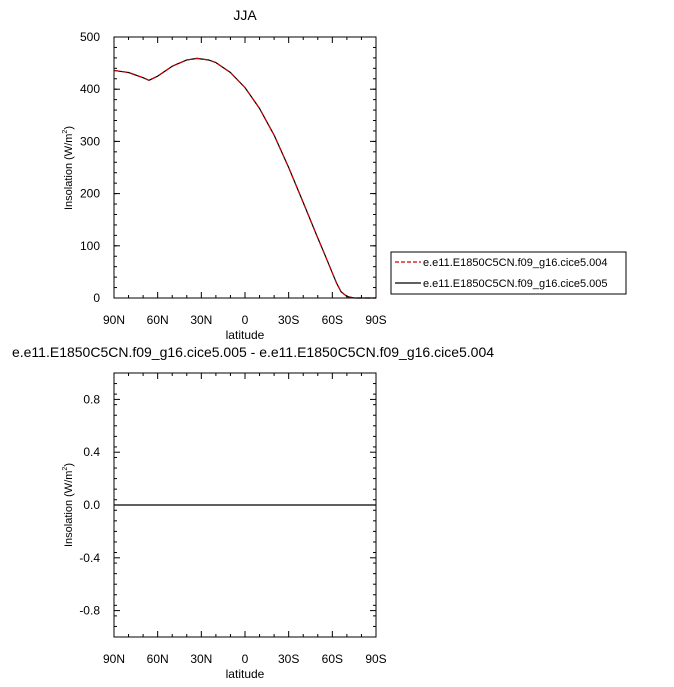 Image resolution: width=674 pixels, height=687 pixels. What do you see at coordinates (114, 659) in the screenshot?
I see `bottom-x-tick-label: 90N` at bounding box center [114, 659].